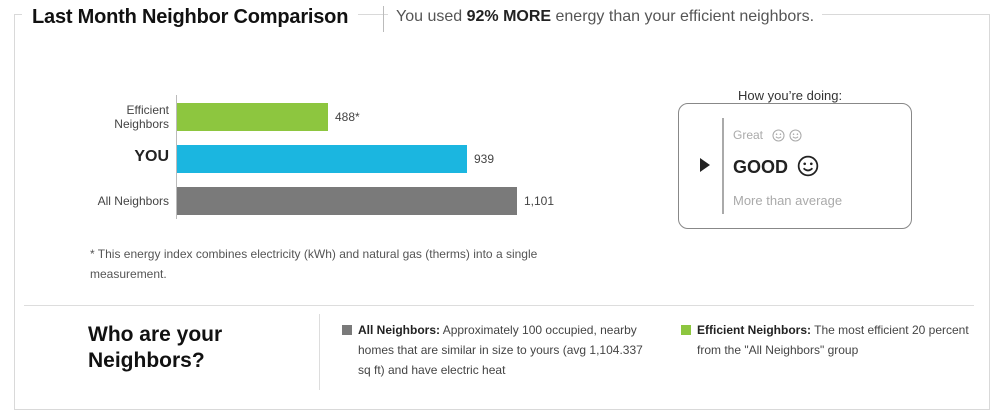 This screenshot has height=416, width=1000. I want to click on rating-scale-line, so click(723, 166).